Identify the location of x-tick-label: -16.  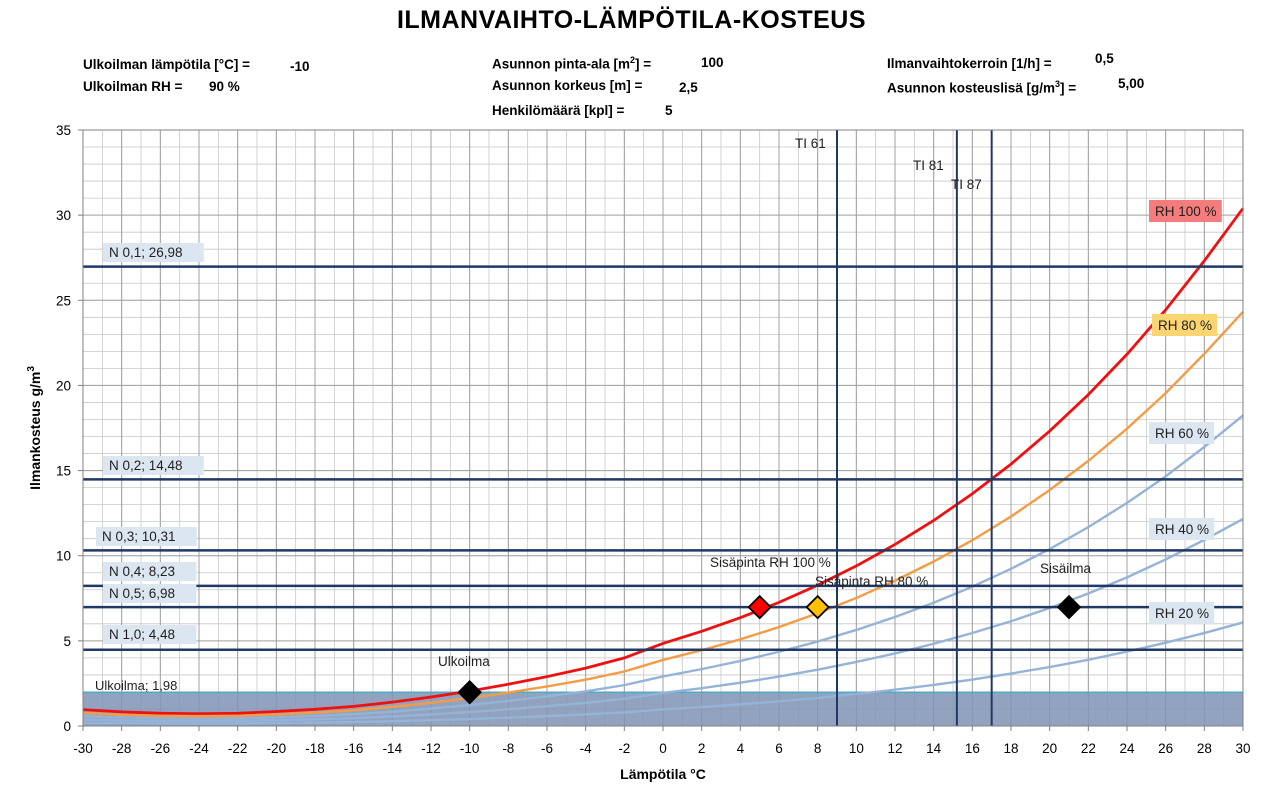
(354, 748).